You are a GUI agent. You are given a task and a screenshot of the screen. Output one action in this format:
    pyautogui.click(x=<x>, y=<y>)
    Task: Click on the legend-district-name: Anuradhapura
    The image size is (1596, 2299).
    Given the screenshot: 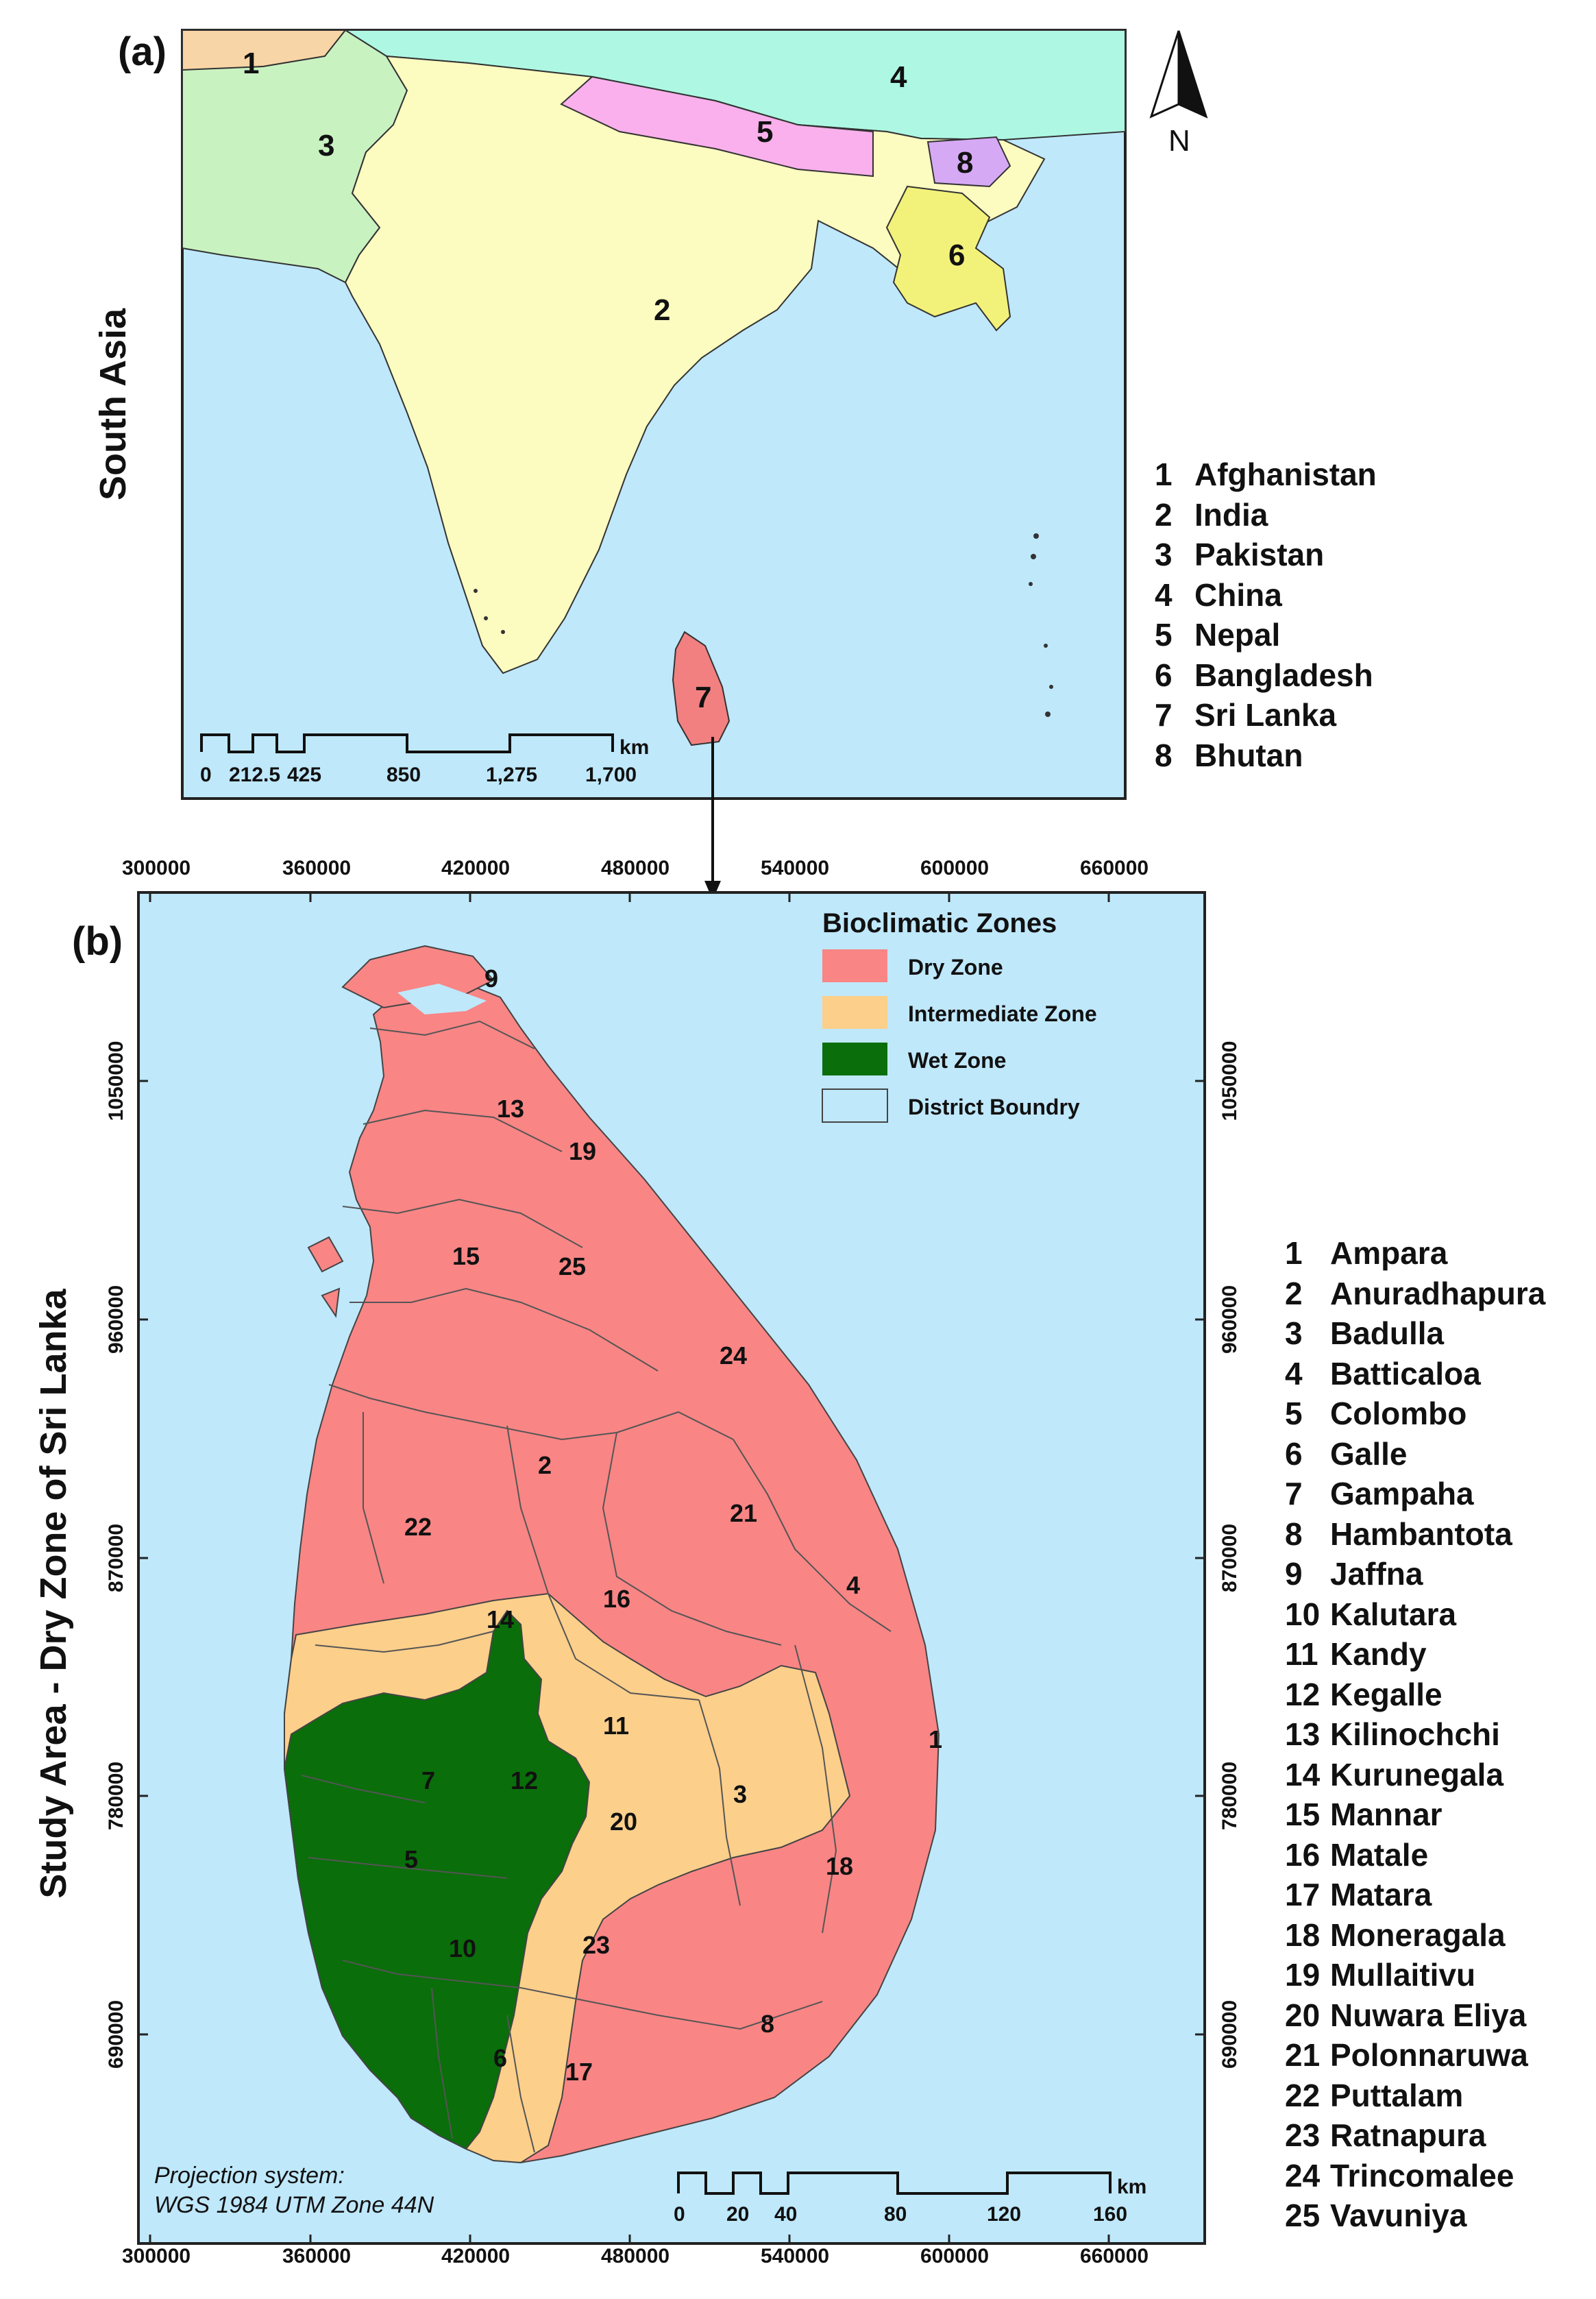 What is the action you would take?
    pyautogui.click(x=1438, y=1293)
    